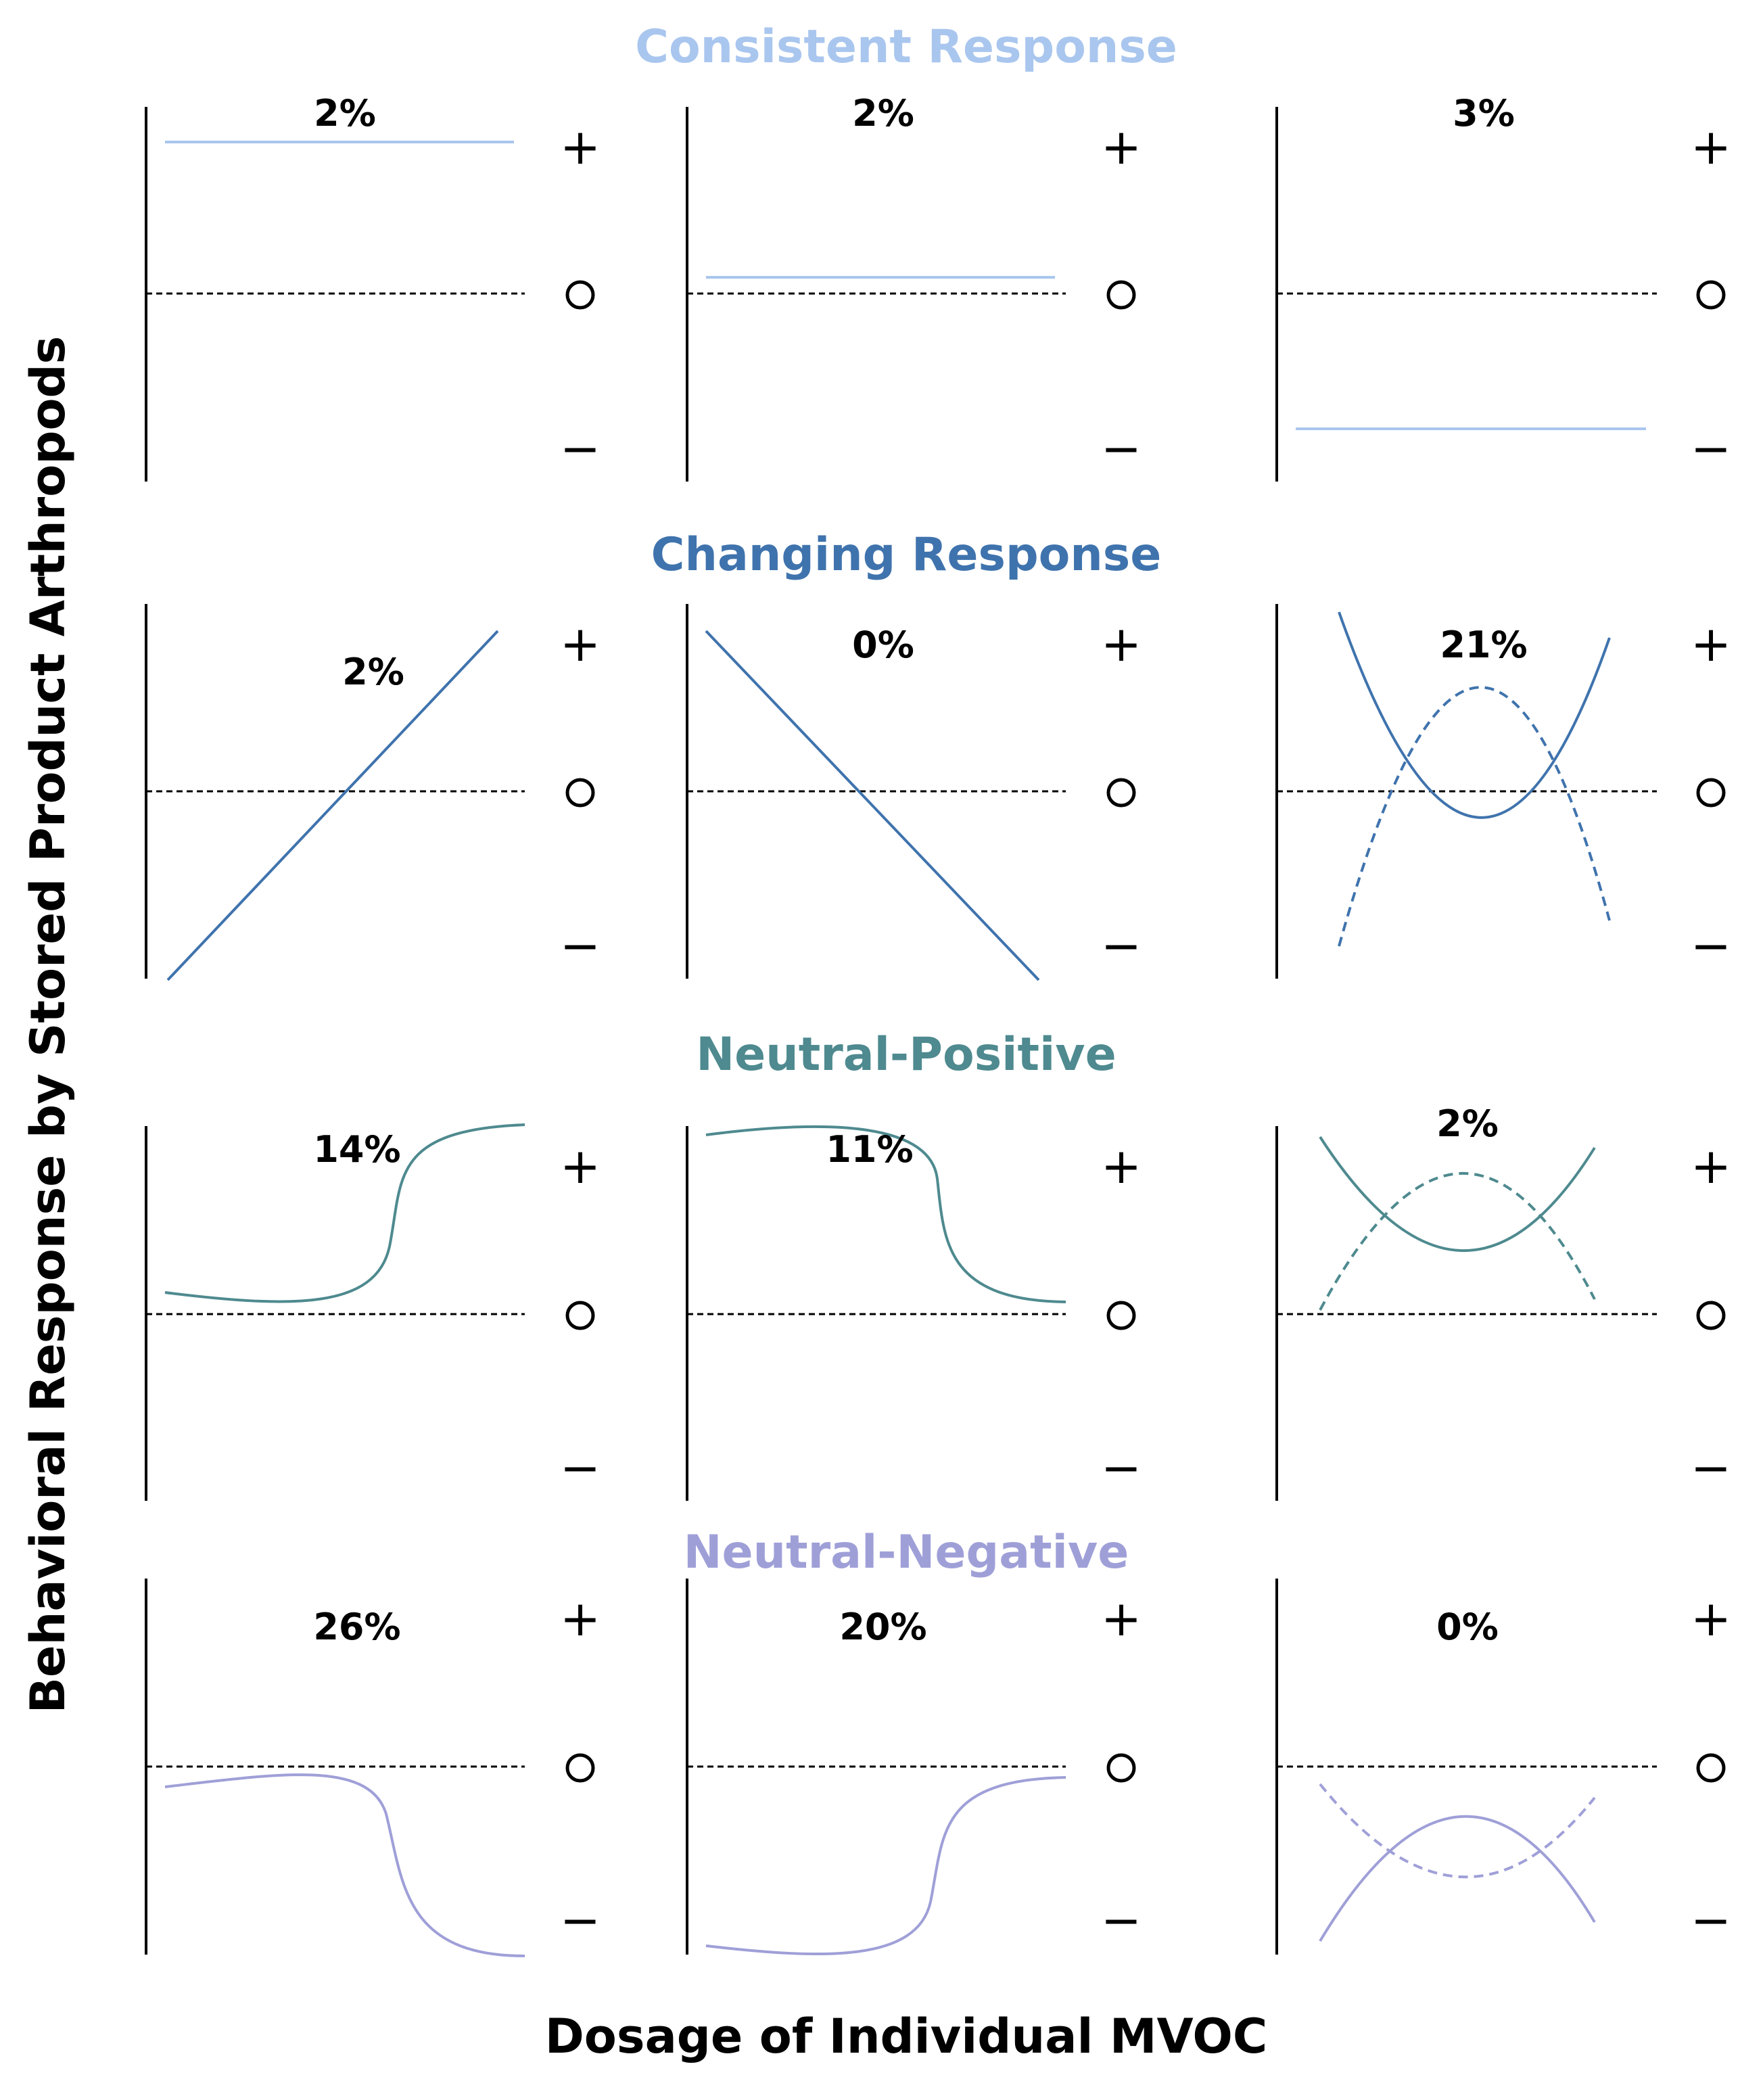 This screenshot has width=1763, height=2100. I want to click on panel-1-2: 21% + −, so click(1503, 792).